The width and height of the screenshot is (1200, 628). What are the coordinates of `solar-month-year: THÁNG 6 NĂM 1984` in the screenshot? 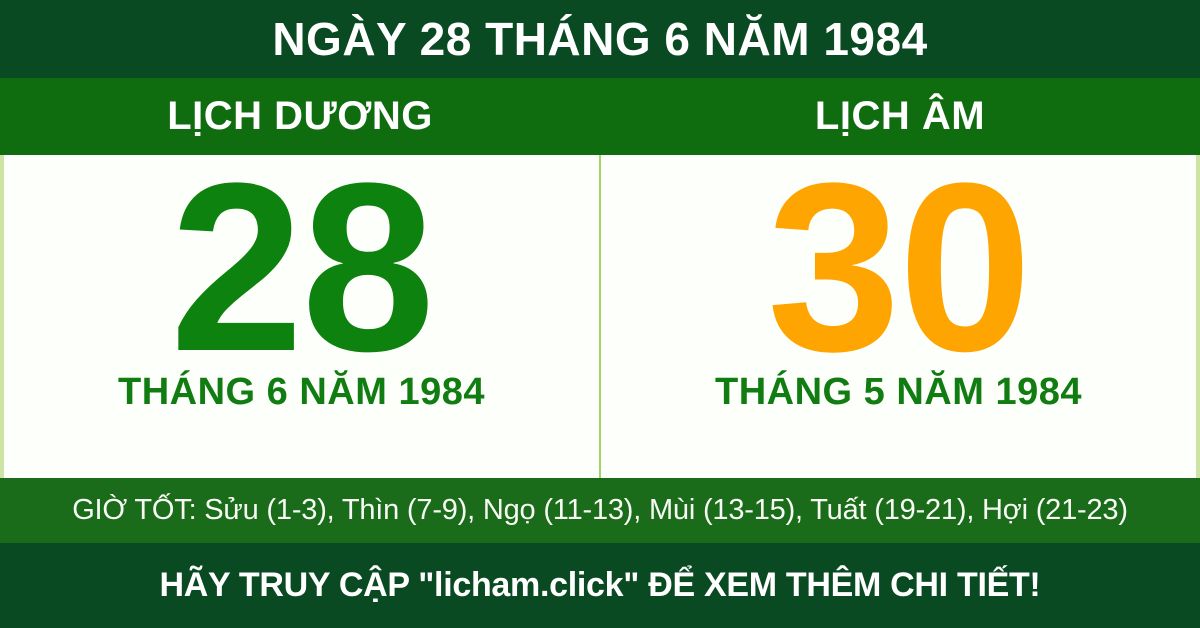 It's located at (301, 392).